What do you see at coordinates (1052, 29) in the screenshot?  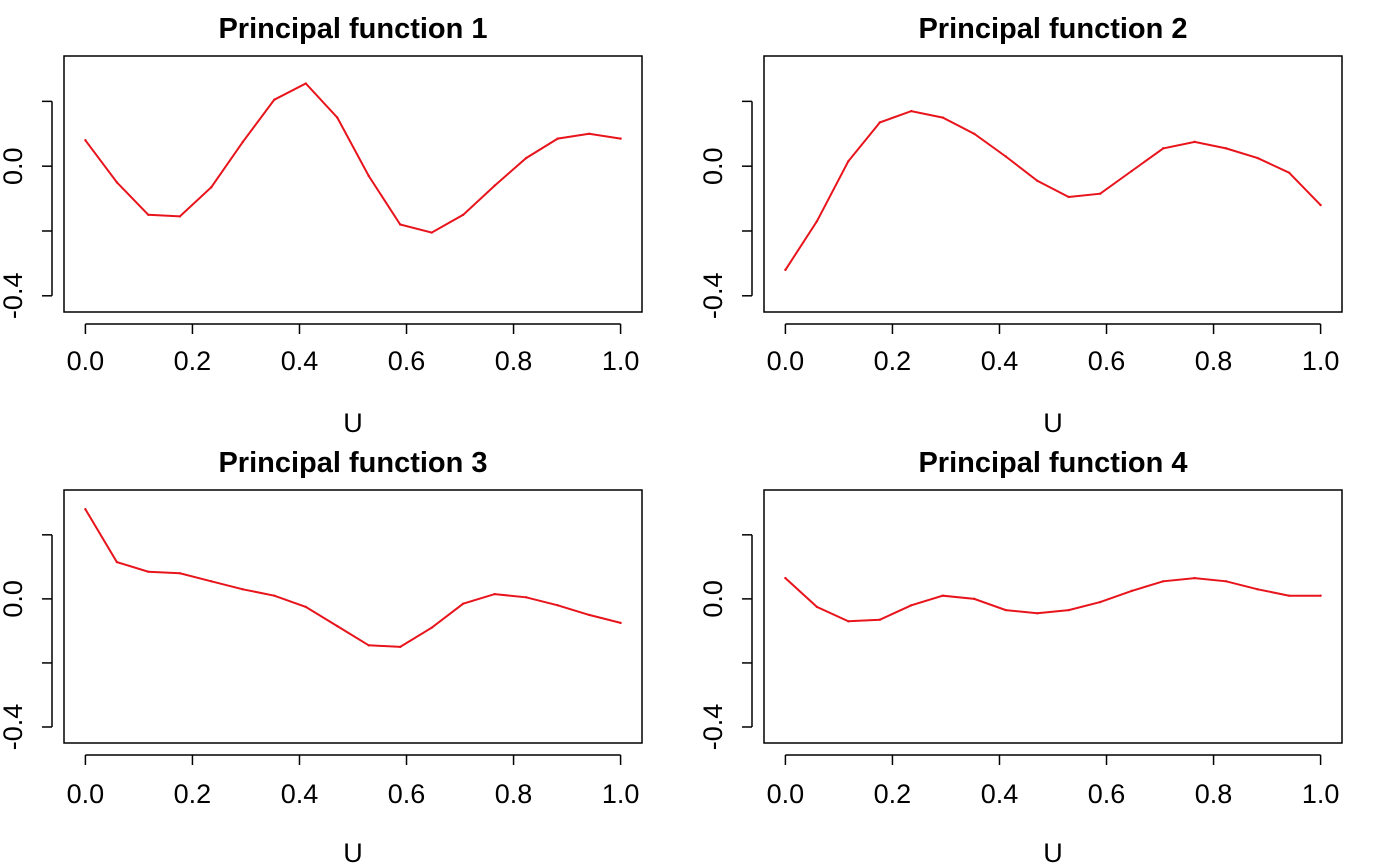 I see `chart-title: Principal function 2` at bounding box center [1052, 29].